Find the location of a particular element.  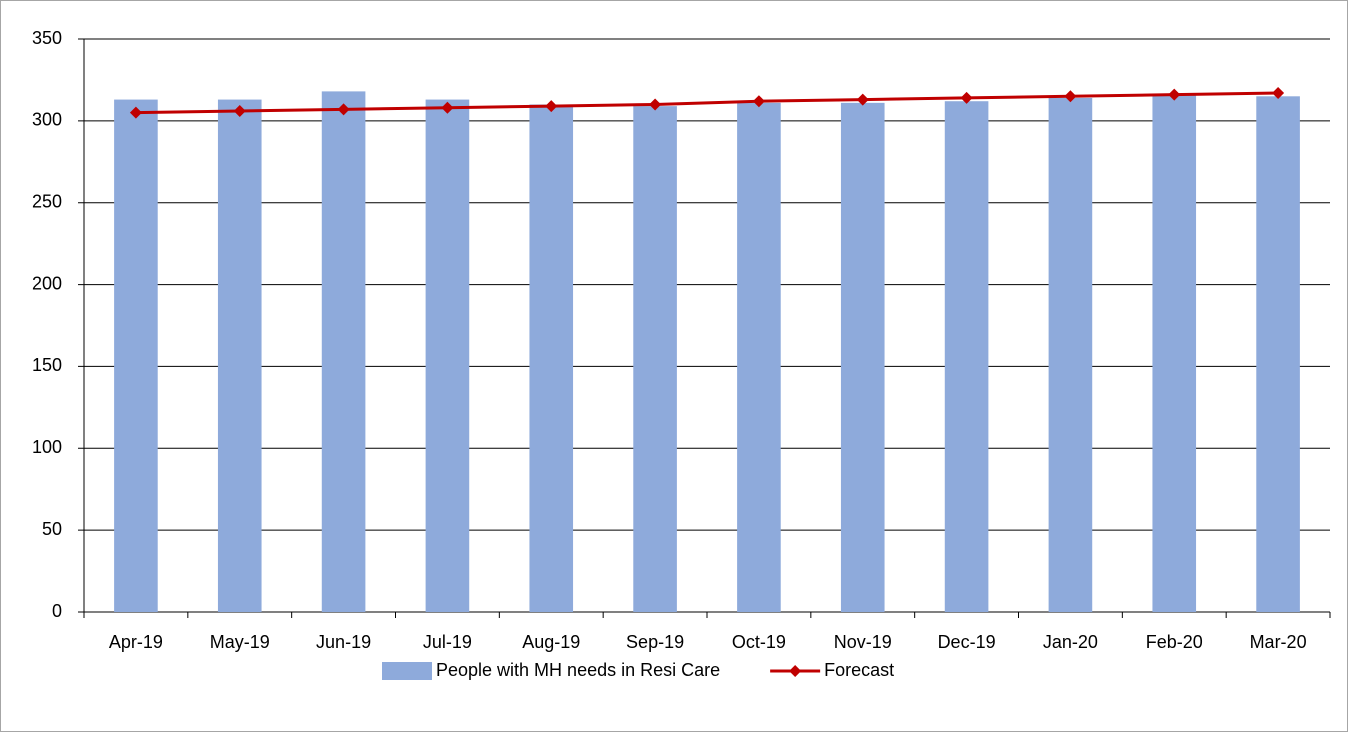

y-tick-label: 200 is located at coordinates (47, 283).